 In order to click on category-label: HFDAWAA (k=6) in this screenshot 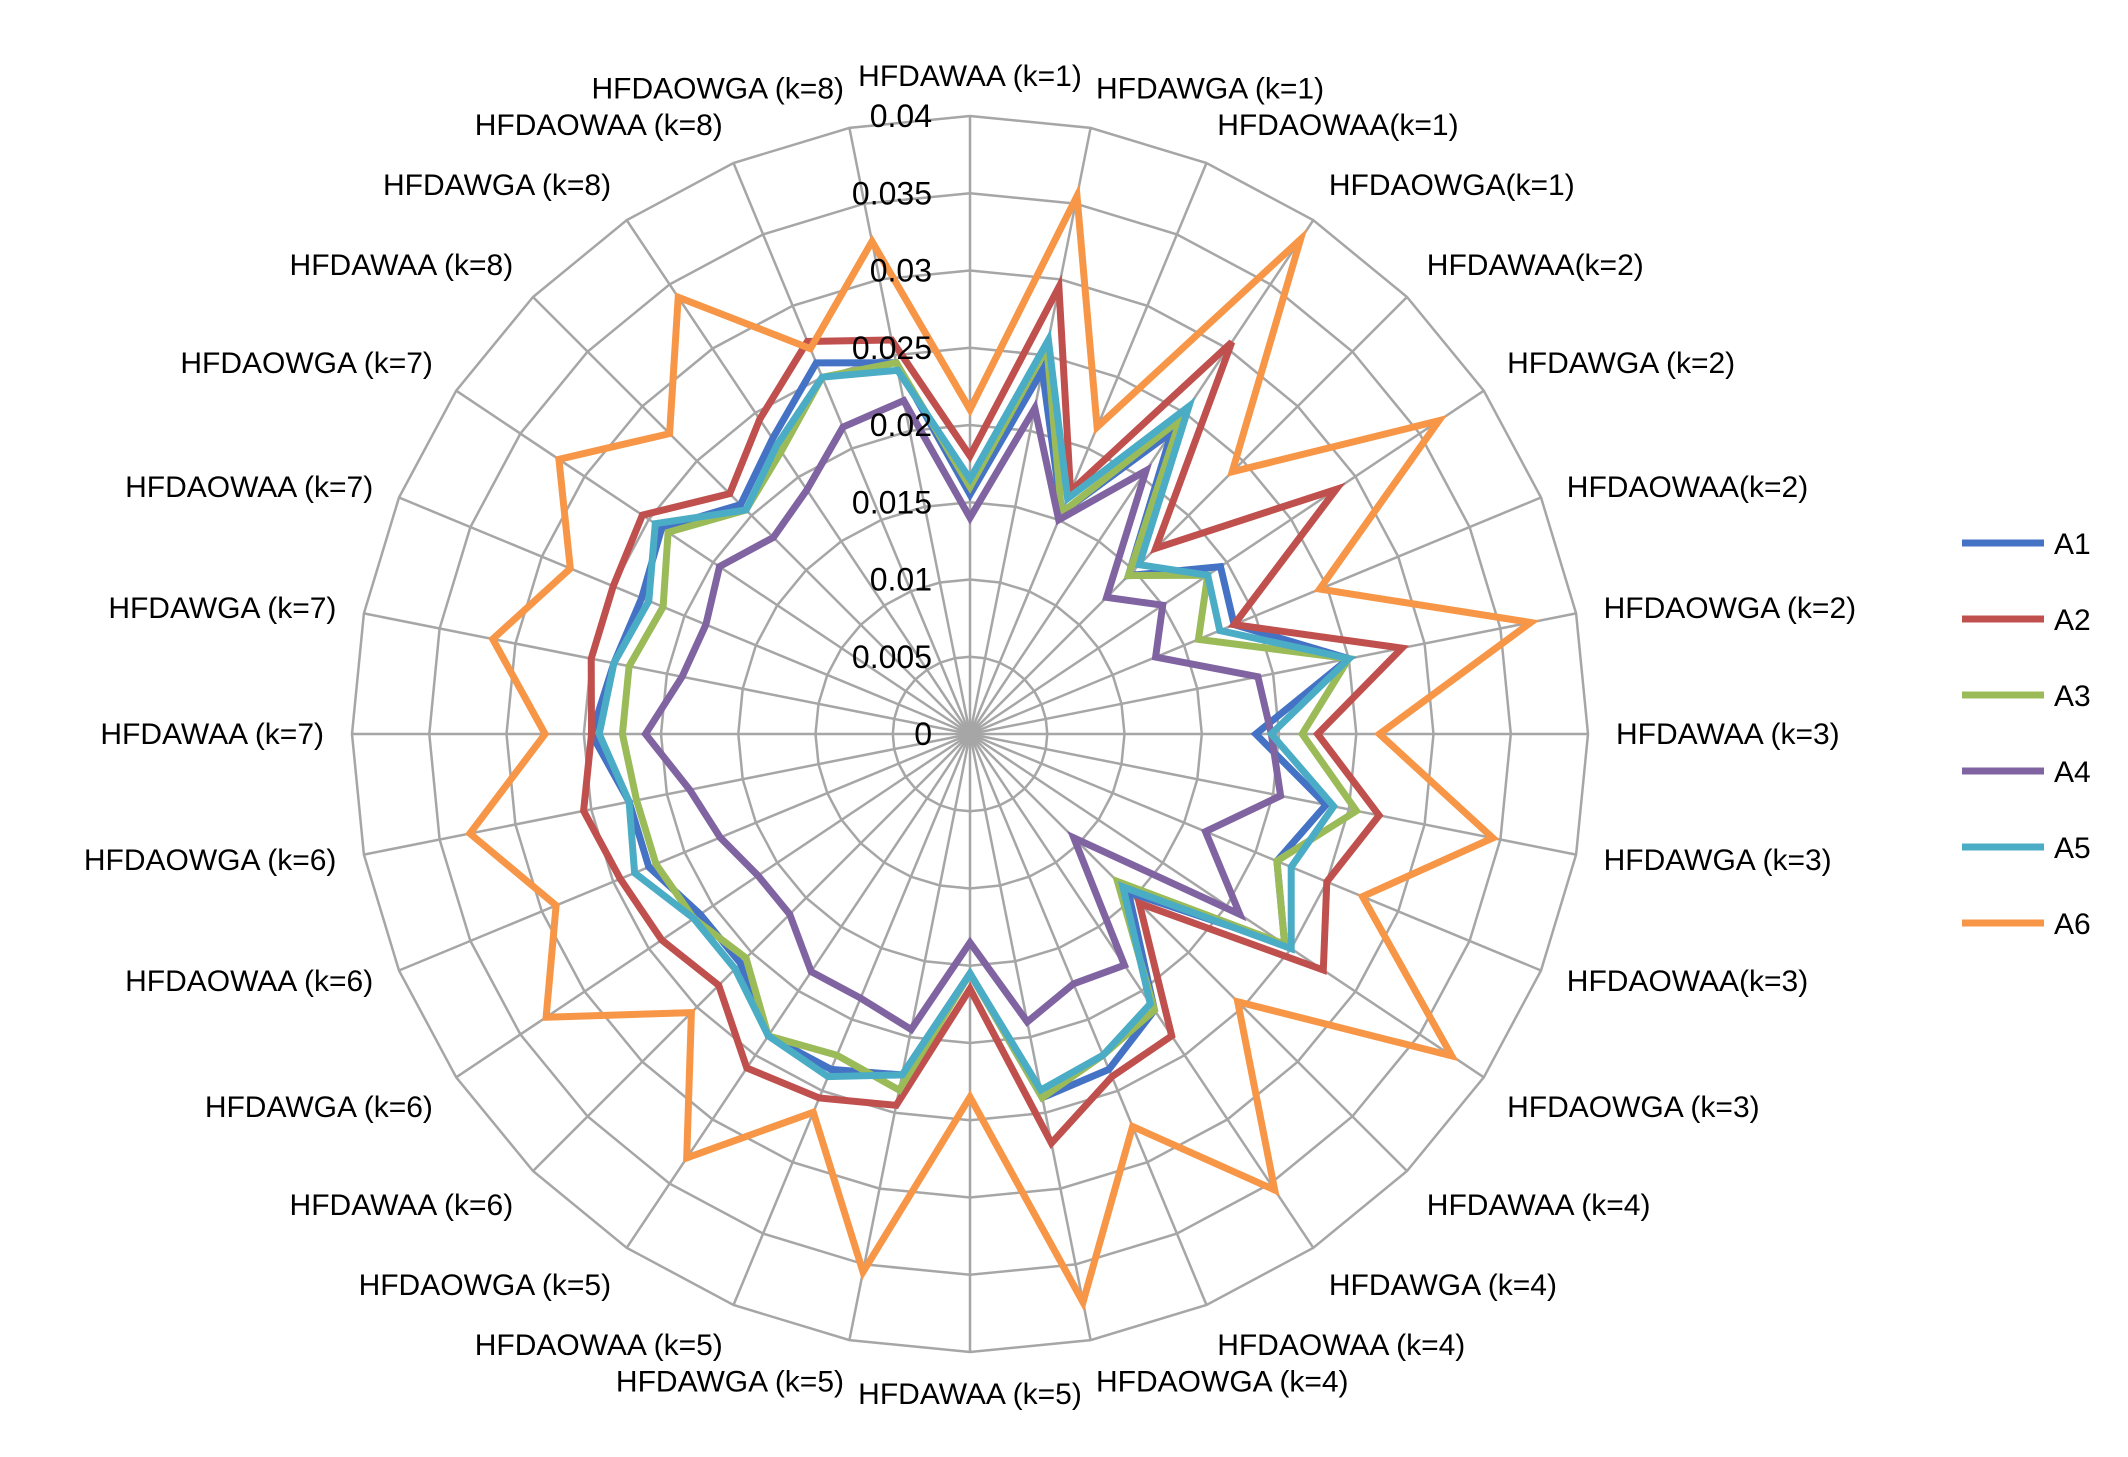, I will do `click(402, 1205)`.